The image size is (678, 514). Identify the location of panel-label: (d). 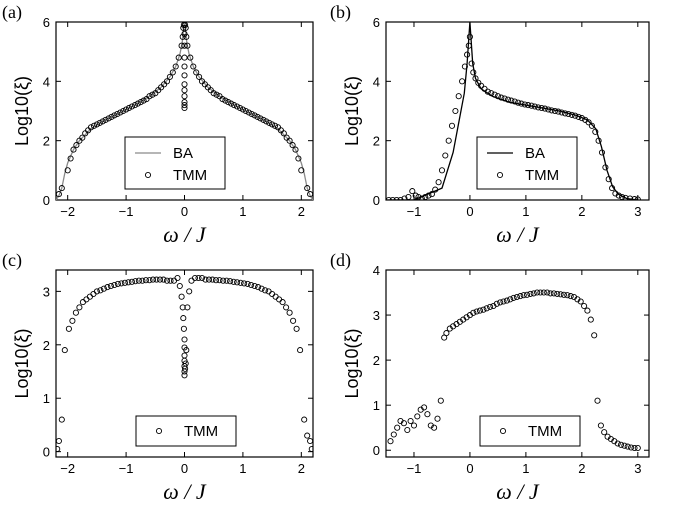
(340, 260).